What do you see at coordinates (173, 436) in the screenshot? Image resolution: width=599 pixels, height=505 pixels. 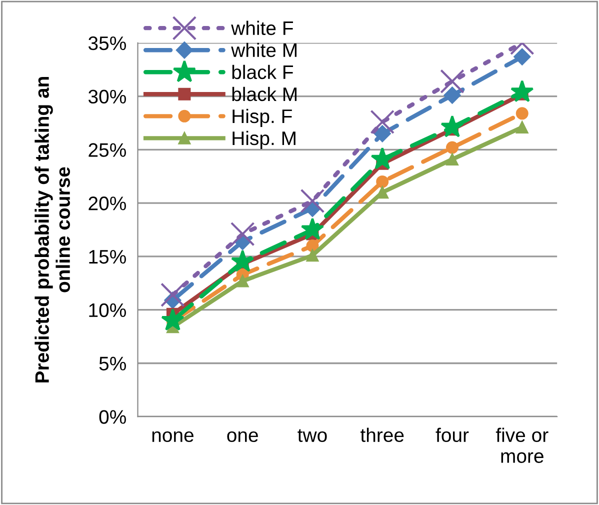 I see `x-tick-label: none` at bounding box center [173, 436].